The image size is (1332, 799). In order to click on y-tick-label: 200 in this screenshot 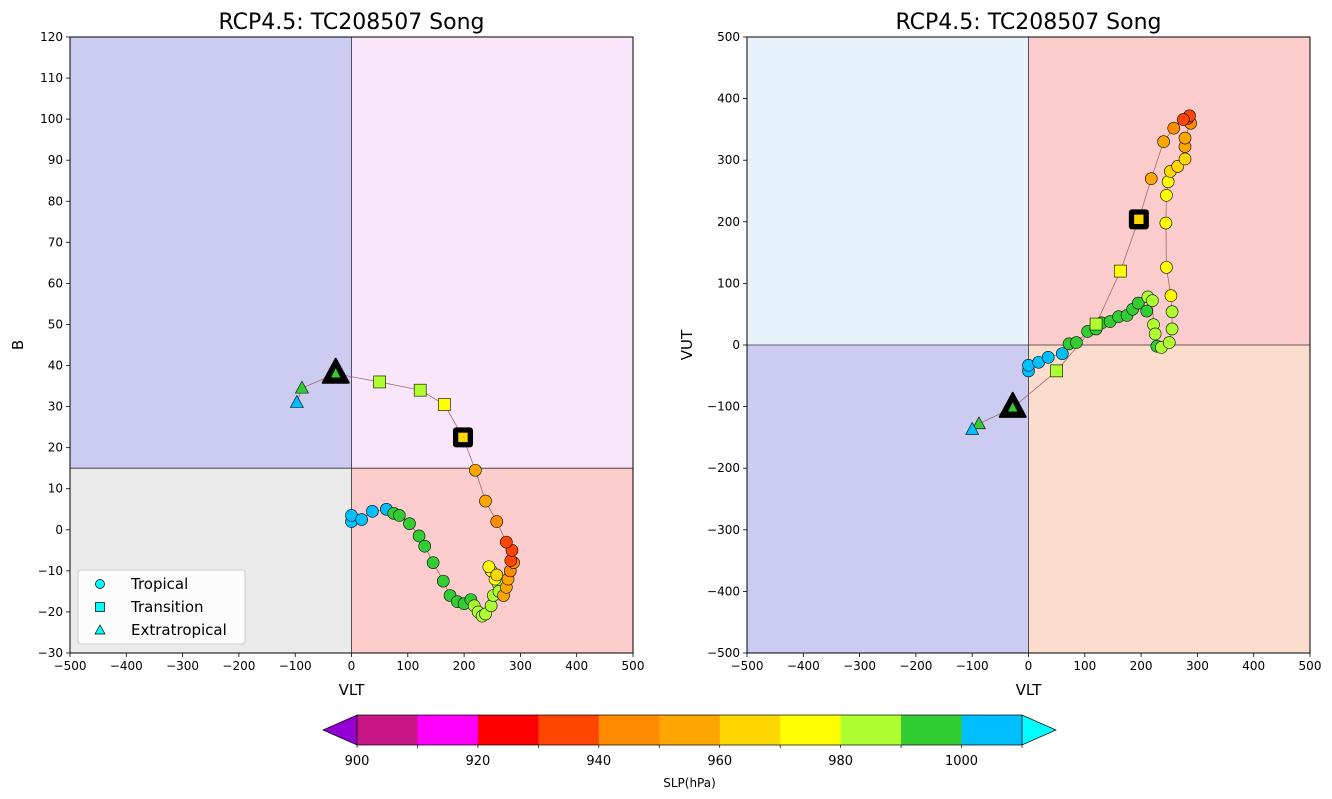, I will do `click(728, 222)`.